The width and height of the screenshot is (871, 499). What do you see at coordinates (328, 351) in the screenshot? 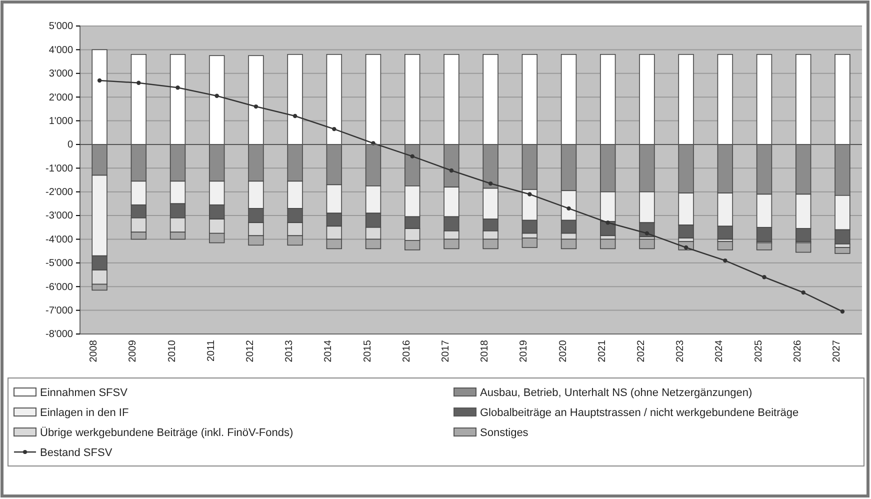
I see `x-tick-label: 2014` at bounding box center [328, 351].